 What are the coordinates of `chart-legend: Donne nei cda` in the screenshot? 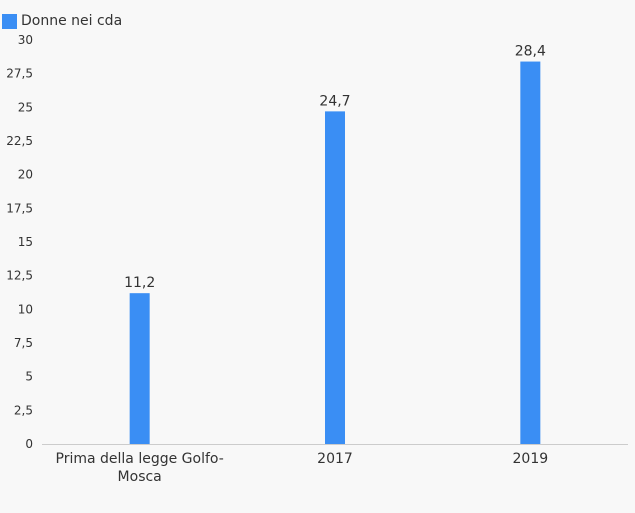 It's located at (62, 21).